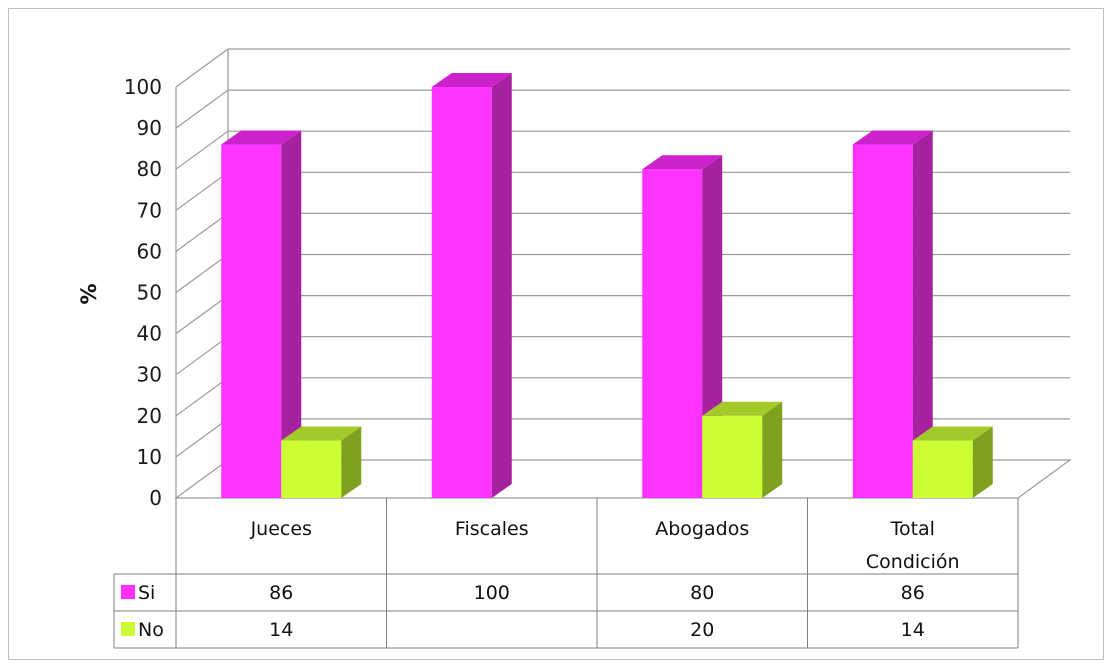 The image size is (1112, 668). What do you see at coordinates (321, 433) in the screenshot?
I see `bar-no-0-top` at bounding box center [321, 433].